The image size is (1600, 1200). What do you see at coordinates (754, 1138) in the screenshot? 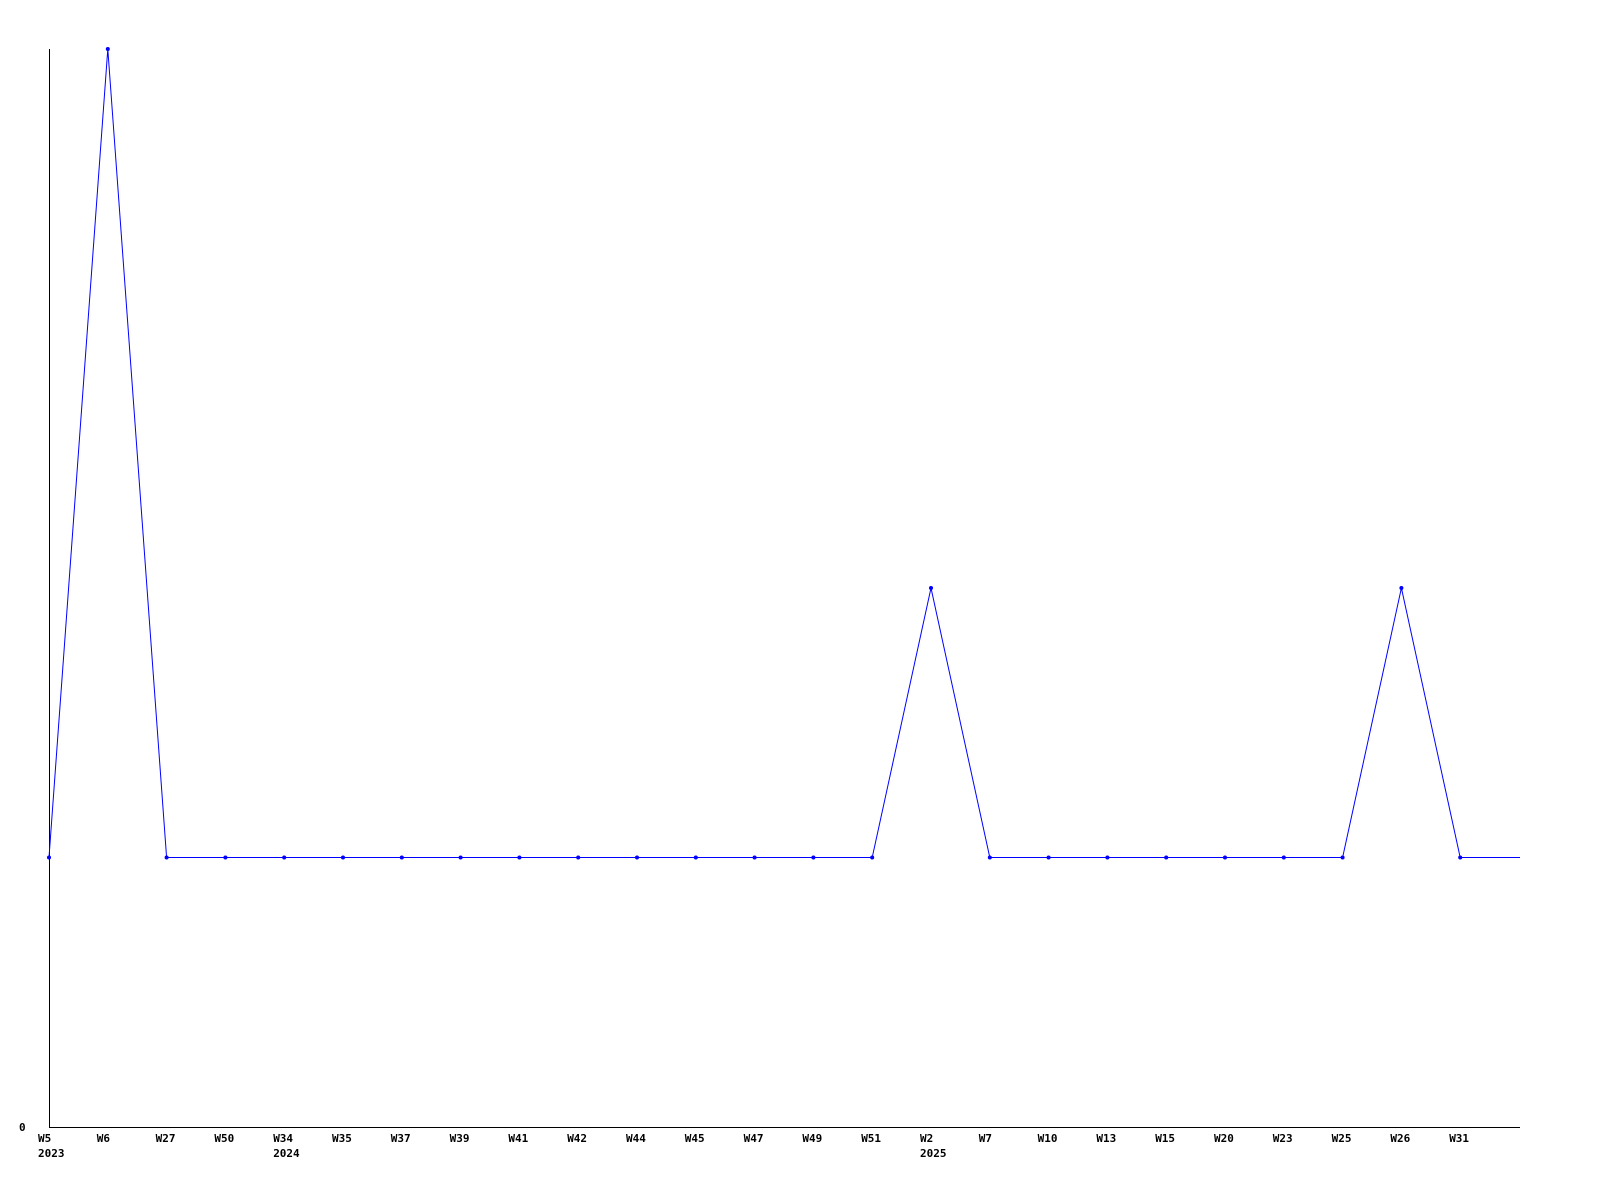
I see `x-tick-label: W47` at bounding box center [754, 1138].